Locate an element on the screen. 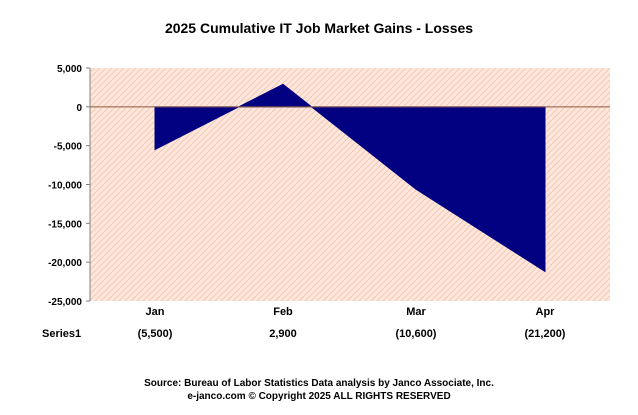  data-table-value: (21,200) is located at coordinates (545, 334).